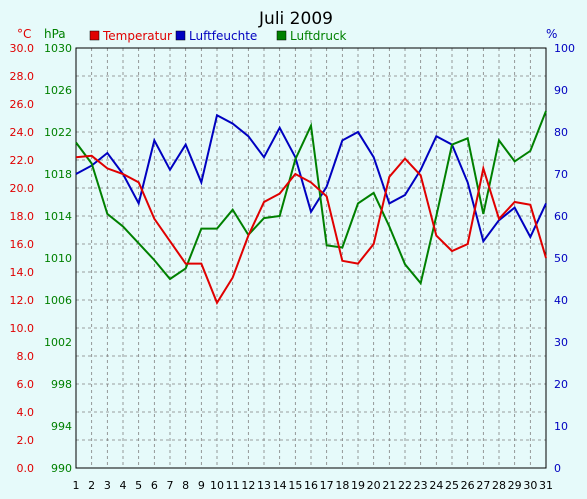 This screenshot has width=587, height=499. I want to click on day-tick-label: 28, so click(499, 485).